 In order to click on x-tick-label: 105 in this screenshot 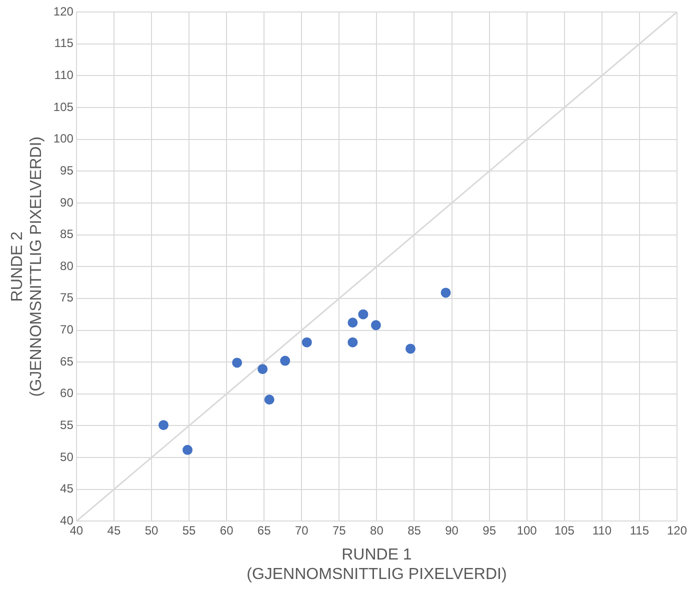, I will do `click(564, 531)`.